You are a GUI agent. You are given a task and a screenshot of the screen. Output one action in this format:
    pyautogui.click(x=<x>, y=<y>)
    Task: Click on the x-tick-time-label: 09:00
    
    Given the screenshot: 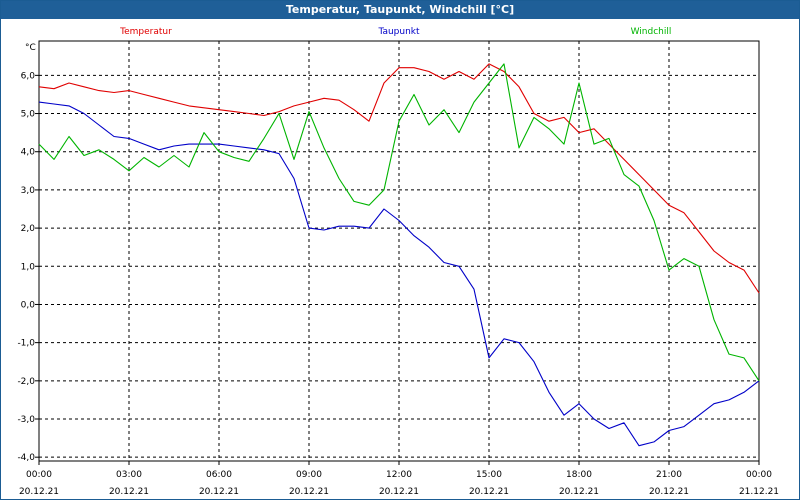 What is the action you would take?
    pyautogui.click(x=309, y=475)
    